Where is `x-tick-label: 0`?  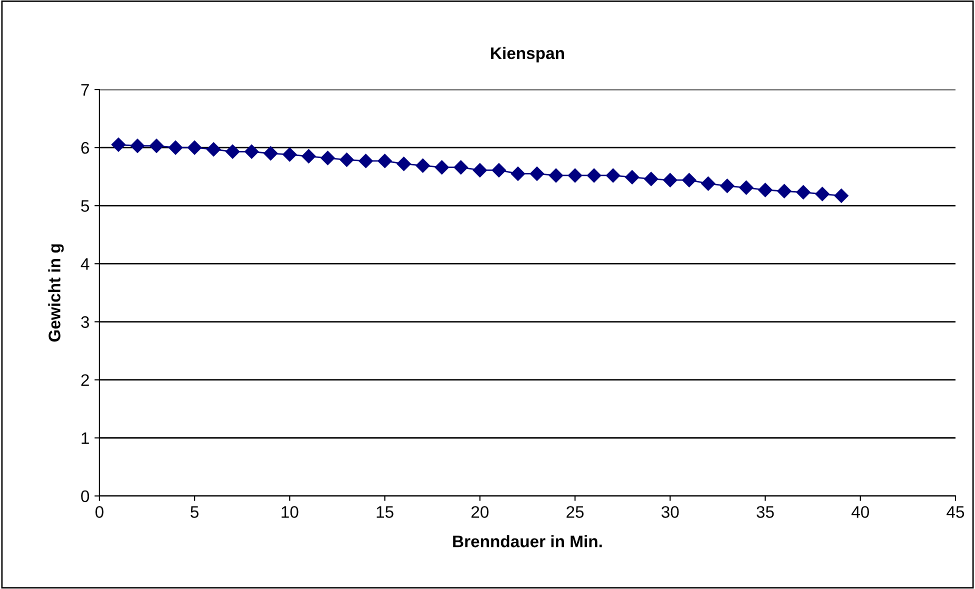
x-tick-label: 0 is located at coordinates (99, 512).